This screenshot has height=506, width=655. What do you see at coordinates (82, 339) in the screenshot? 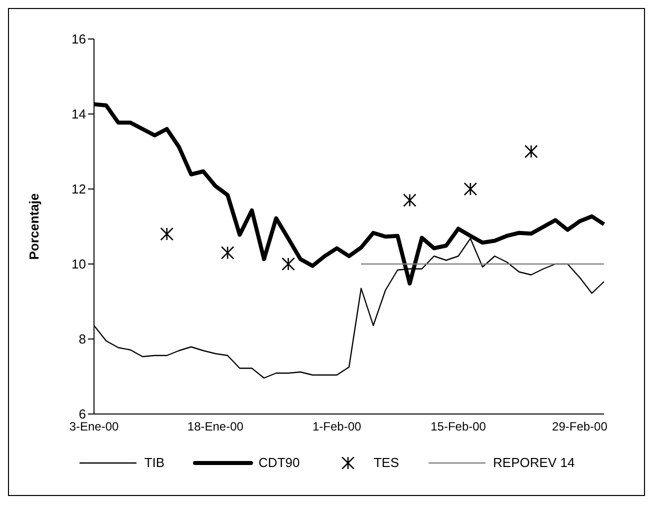
I see `y-tick-label: 8` at bounding box center [82, 339].